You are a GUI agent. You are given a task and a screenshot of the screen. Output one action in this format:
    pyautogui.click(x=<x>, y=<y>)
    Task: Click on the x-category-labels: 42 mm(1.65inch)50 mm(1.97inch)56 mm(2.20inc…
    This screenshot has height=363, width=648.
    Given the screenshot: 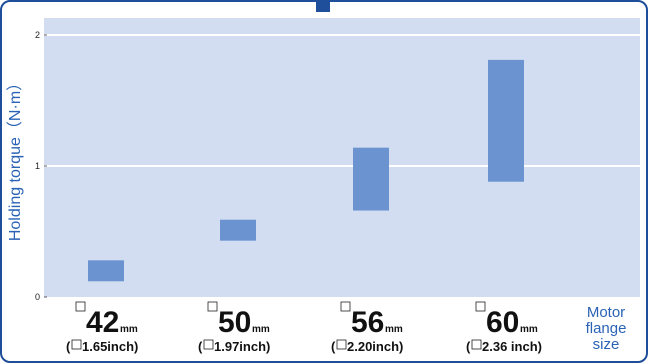 What is the action you would take?
    pyautogui.click(x=304, y=327)
    